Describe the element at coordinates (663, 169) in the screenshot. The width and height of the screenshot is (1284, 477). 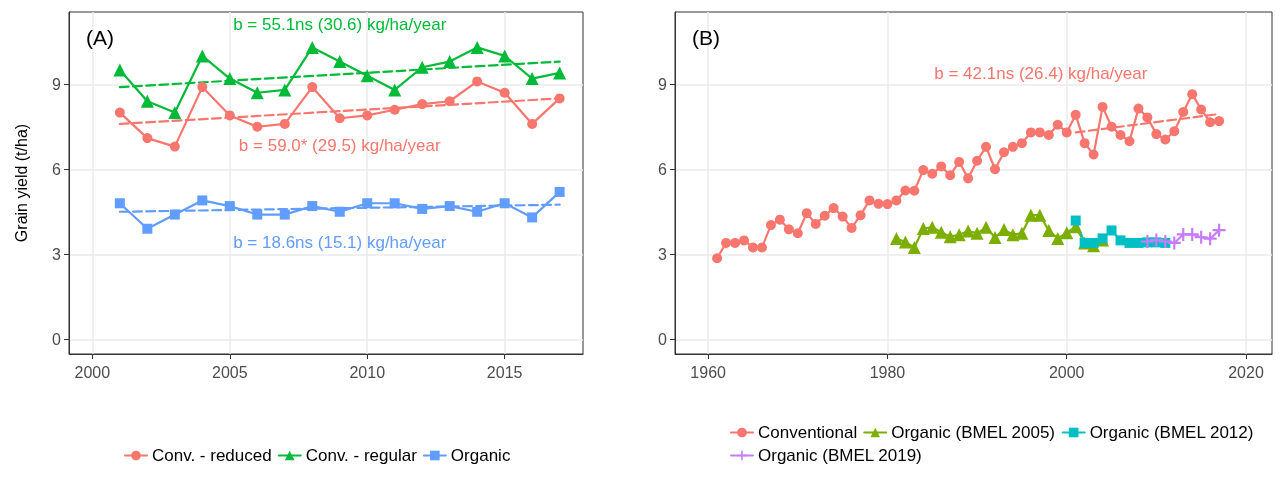
I see `y-tick-label: 6` at that location.